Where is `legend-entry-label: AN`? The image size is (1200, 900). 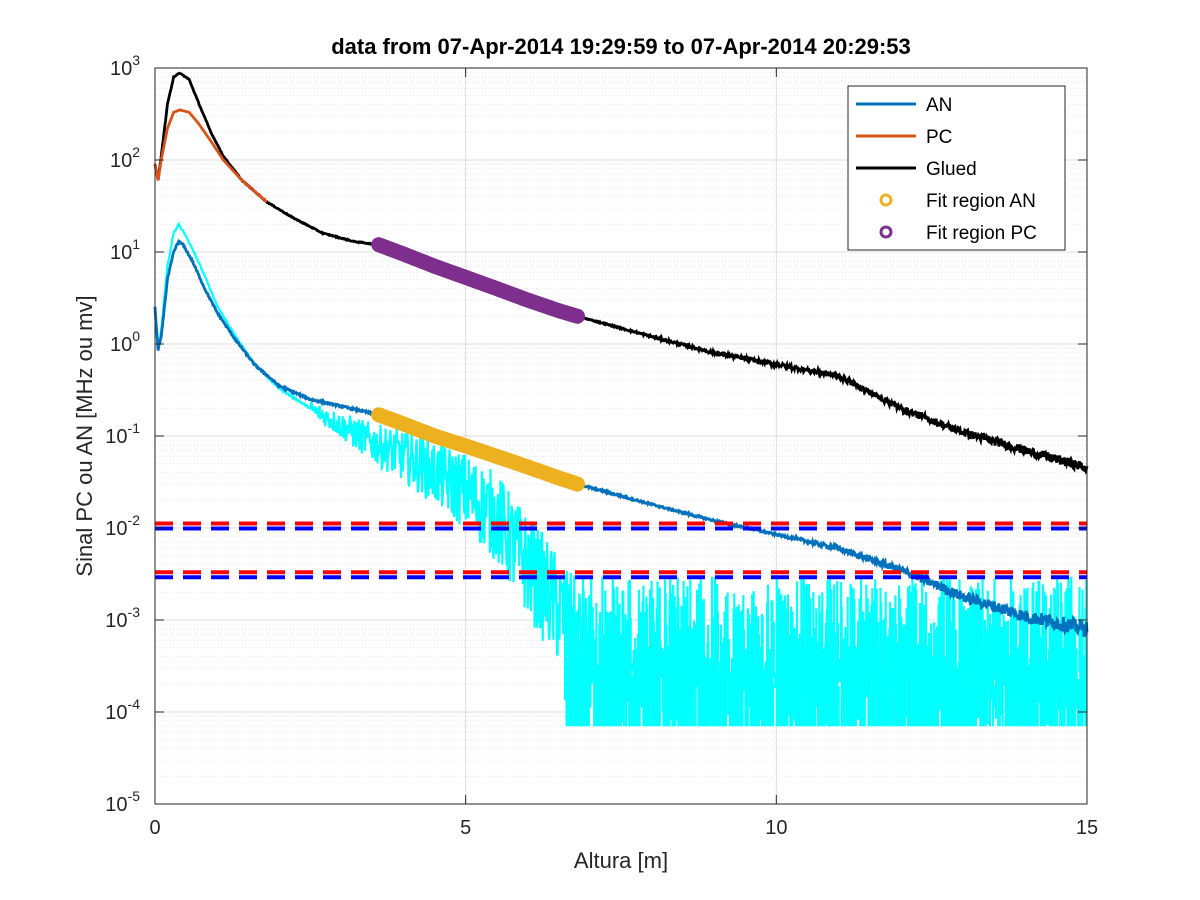
legend-entry-label: AN is located at coordinates (939, 105).